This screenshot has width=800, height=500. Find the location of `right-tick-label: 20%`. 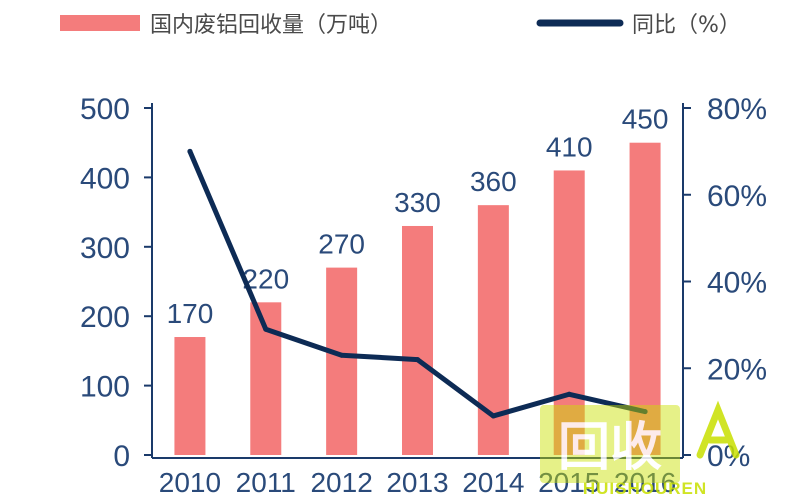

right-tick-label: 20% is located at coordinates (737, 369).